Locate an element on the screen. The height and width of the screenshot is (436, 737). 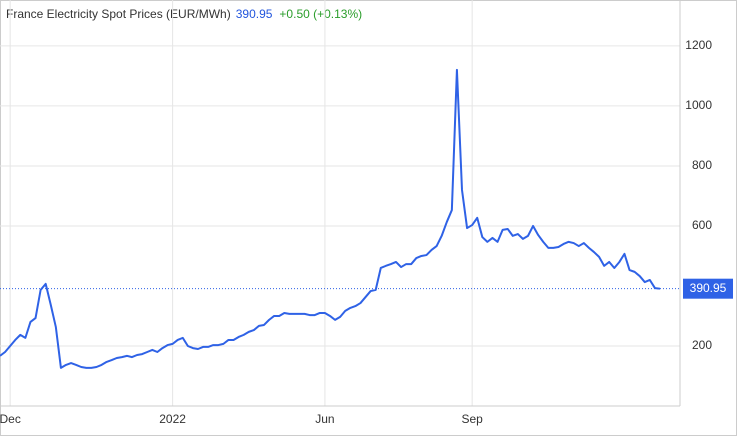
x-tick-label: 2022 is located at coordinates (172, 419).